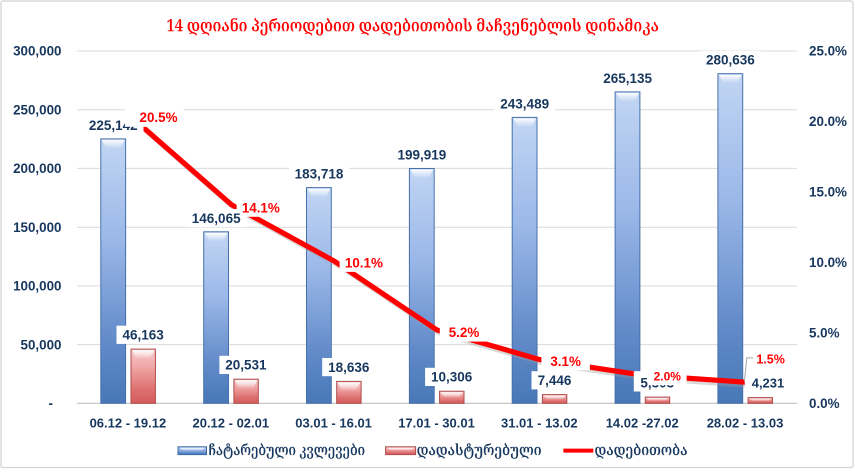  I want to click on svg-text: 18,636, so click(349, 367).